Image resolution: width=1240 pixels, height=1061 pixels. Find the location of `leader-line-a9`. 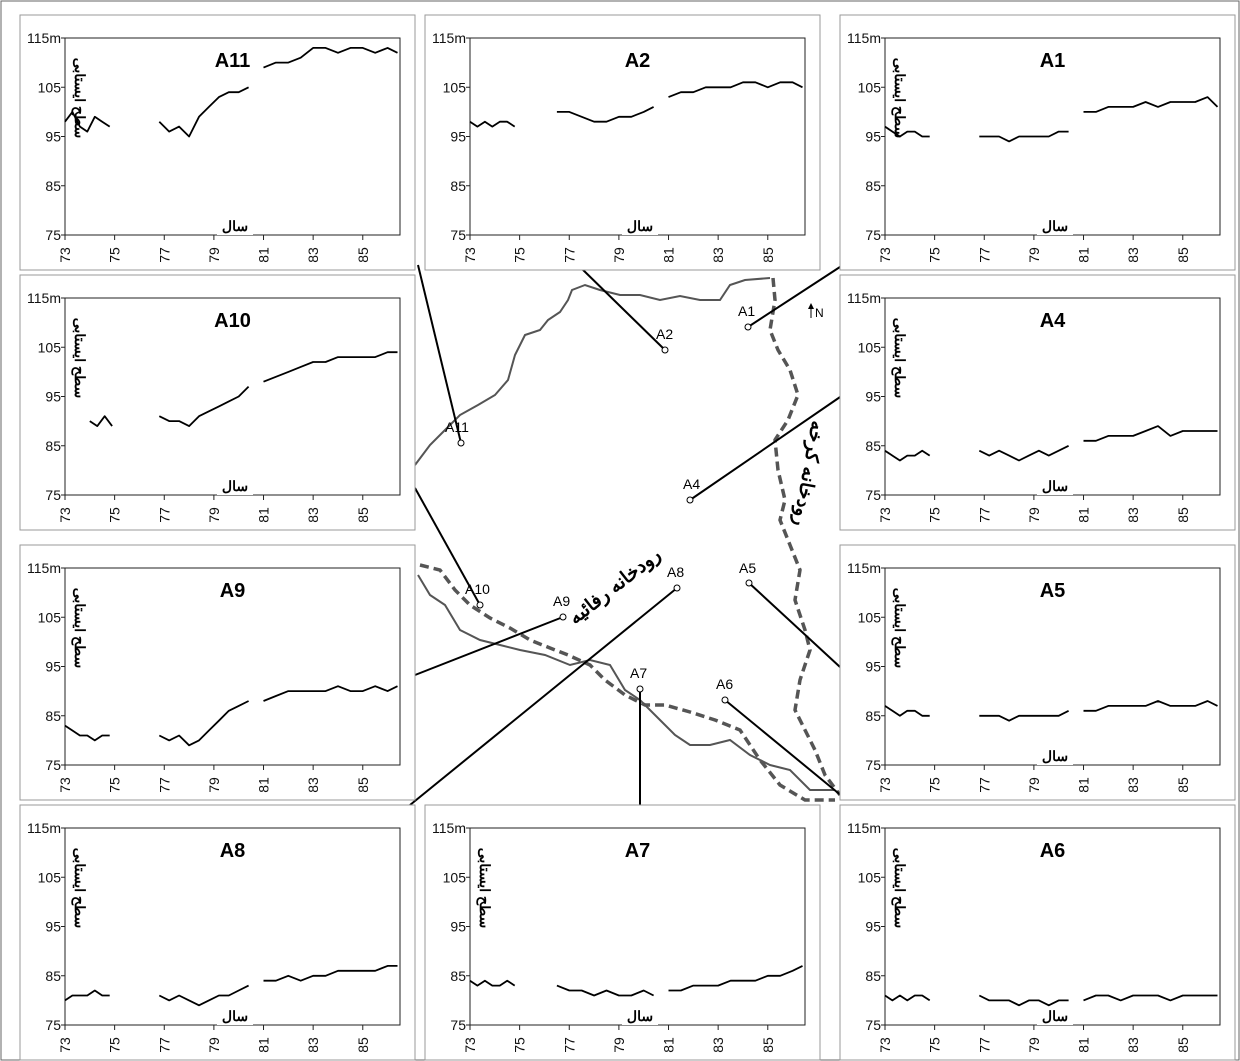

leader-line-a9 is located at coordinates (489, 646).